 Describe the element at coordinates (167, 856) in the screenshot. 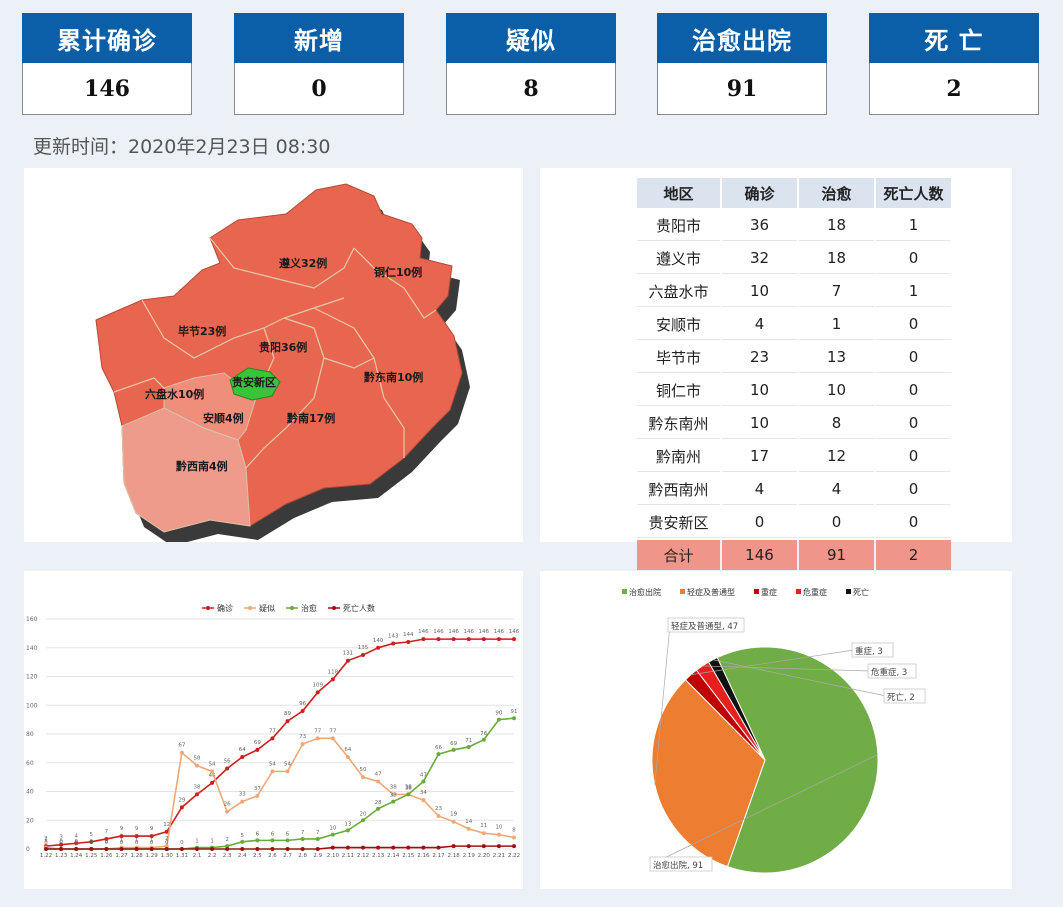

I see `x-tick-label: 1.30` at that location.